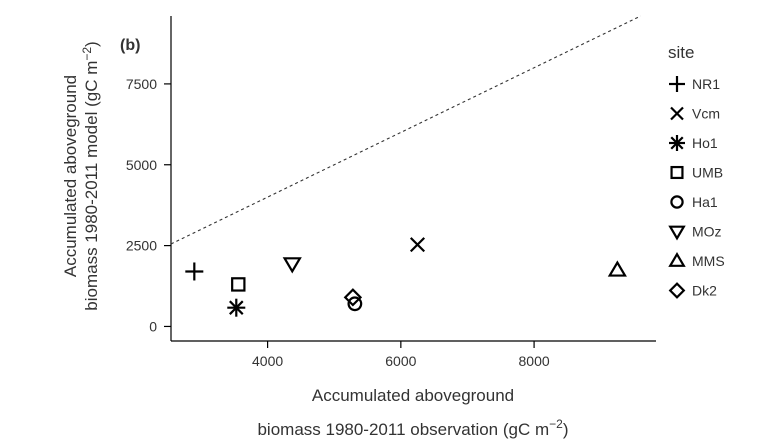 This screenshot has height=445, width=762. What do you see at coordinates (706, 84) in the screenshot?
I see `legend-label-nr1: NR1` at bounding box center [706, 84].